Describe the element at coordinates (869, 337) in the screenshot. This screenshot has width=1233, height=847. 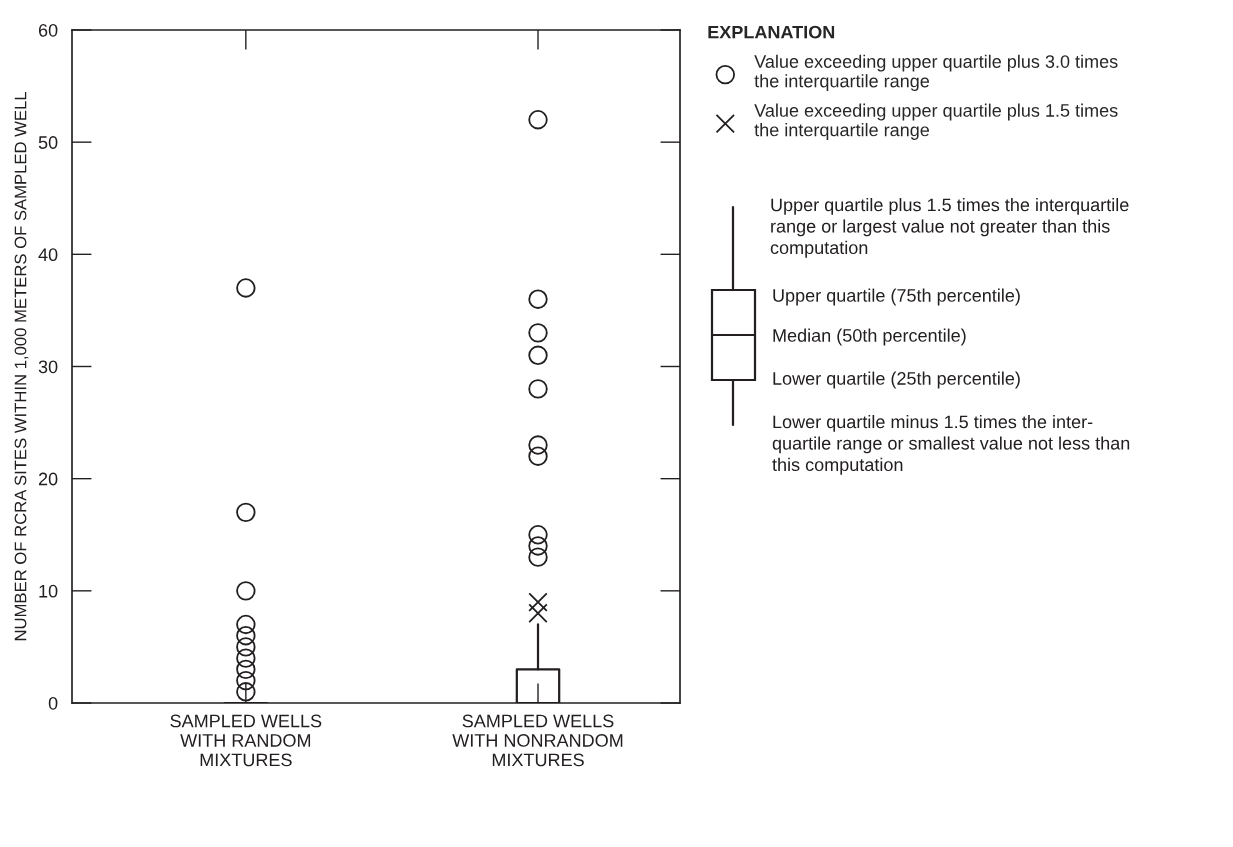
I see `text: Median (50th percentile)` at that location.